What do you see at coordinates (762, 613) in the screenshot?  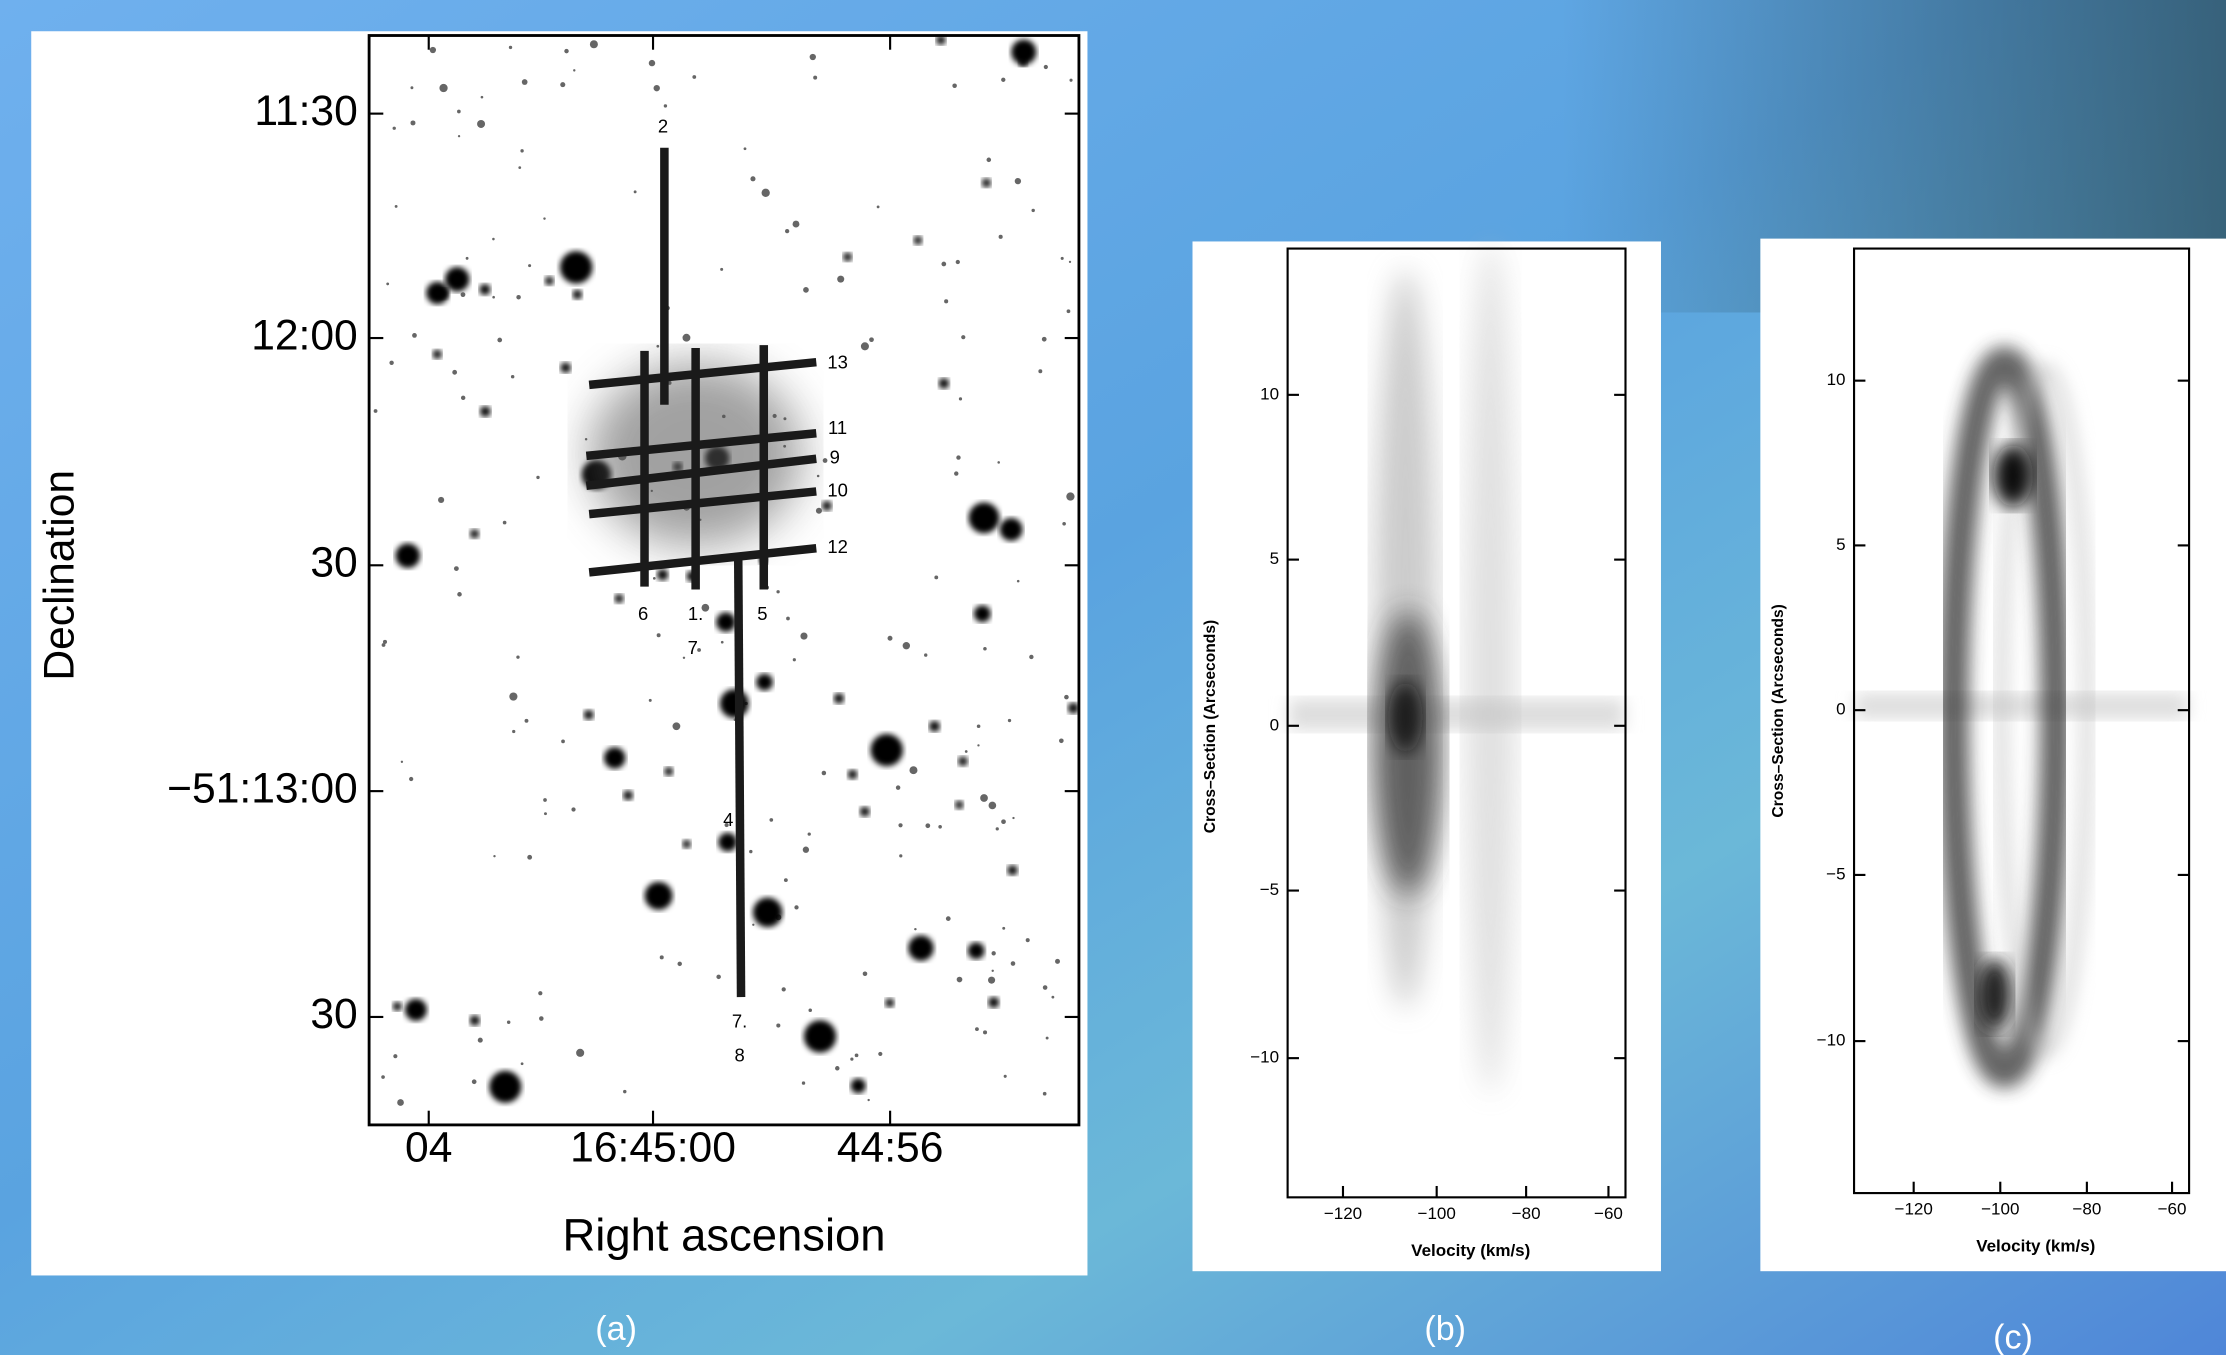 I see `slit-label: 5` at bounding box center [762, 613].